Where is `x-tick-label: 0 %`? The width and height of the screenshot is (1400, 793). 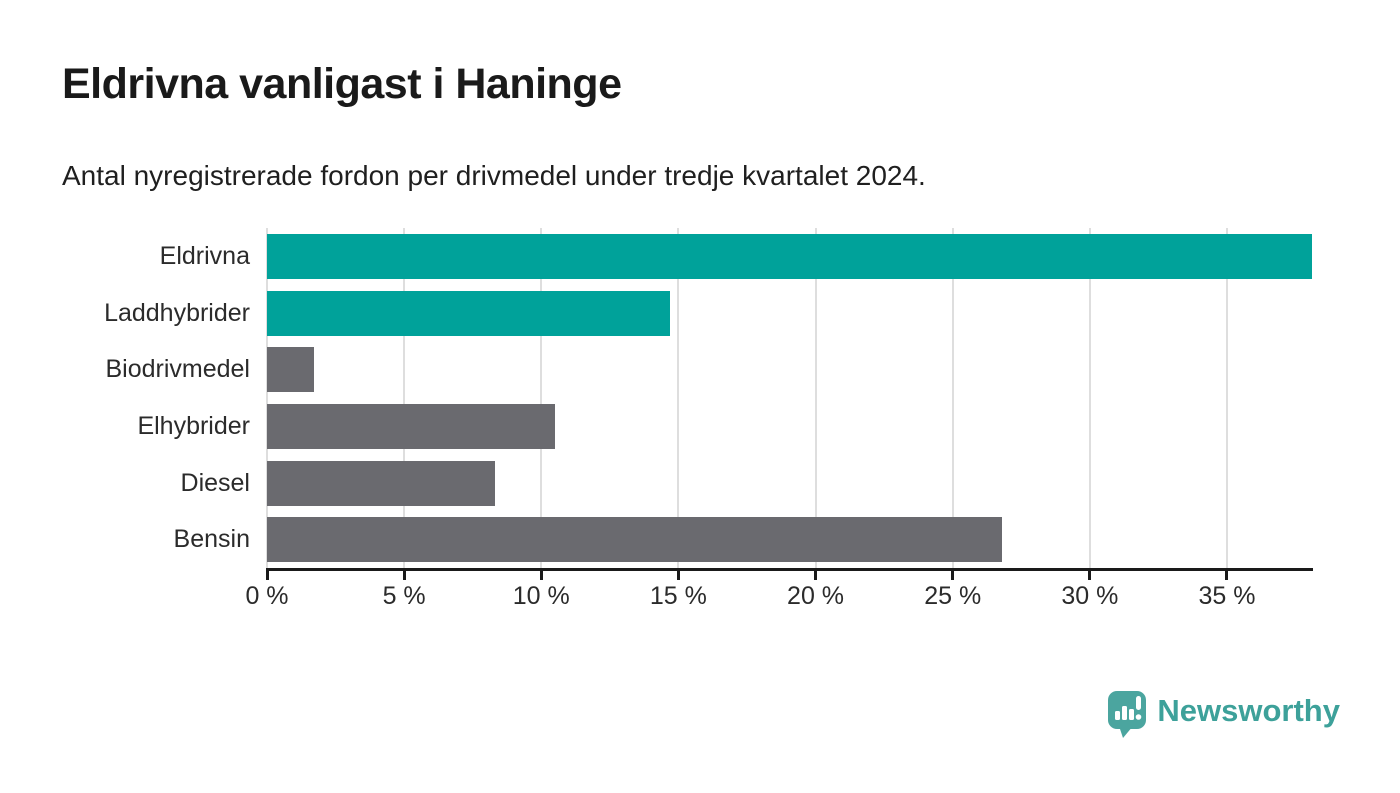
x-tick-label: 0 % is located at coordinates (267, 596).